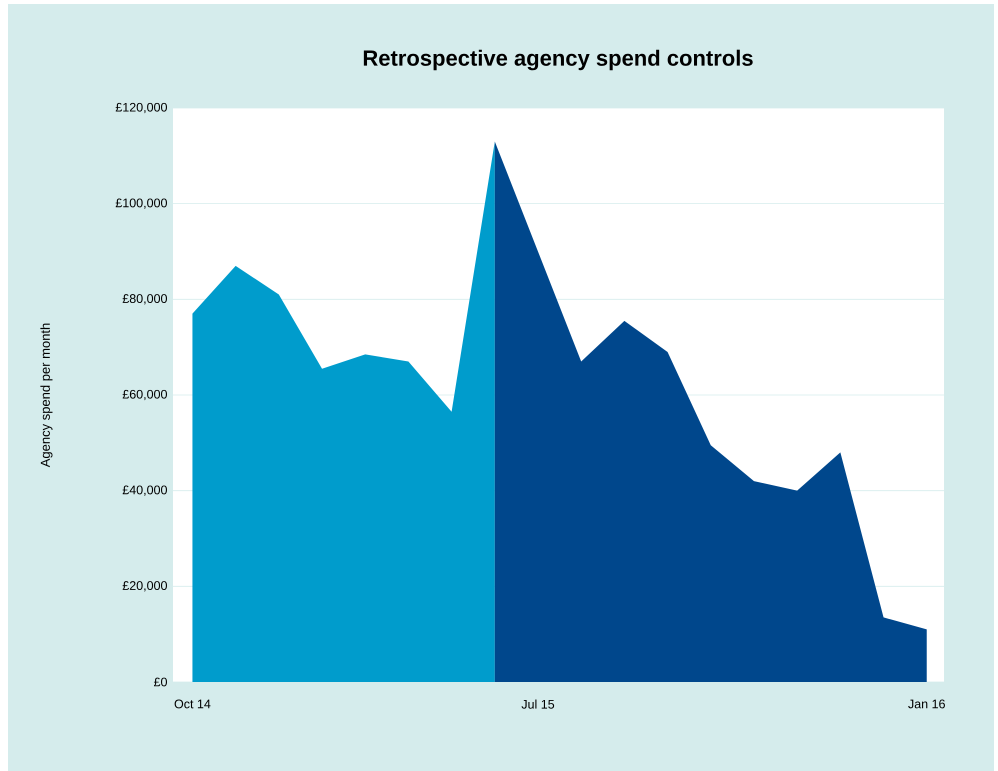 This screenshot has height=771, width=998. Describe the element at coordinates (144, 586) in the screenshot. I see `y-tick-label: £20,000` at that location.